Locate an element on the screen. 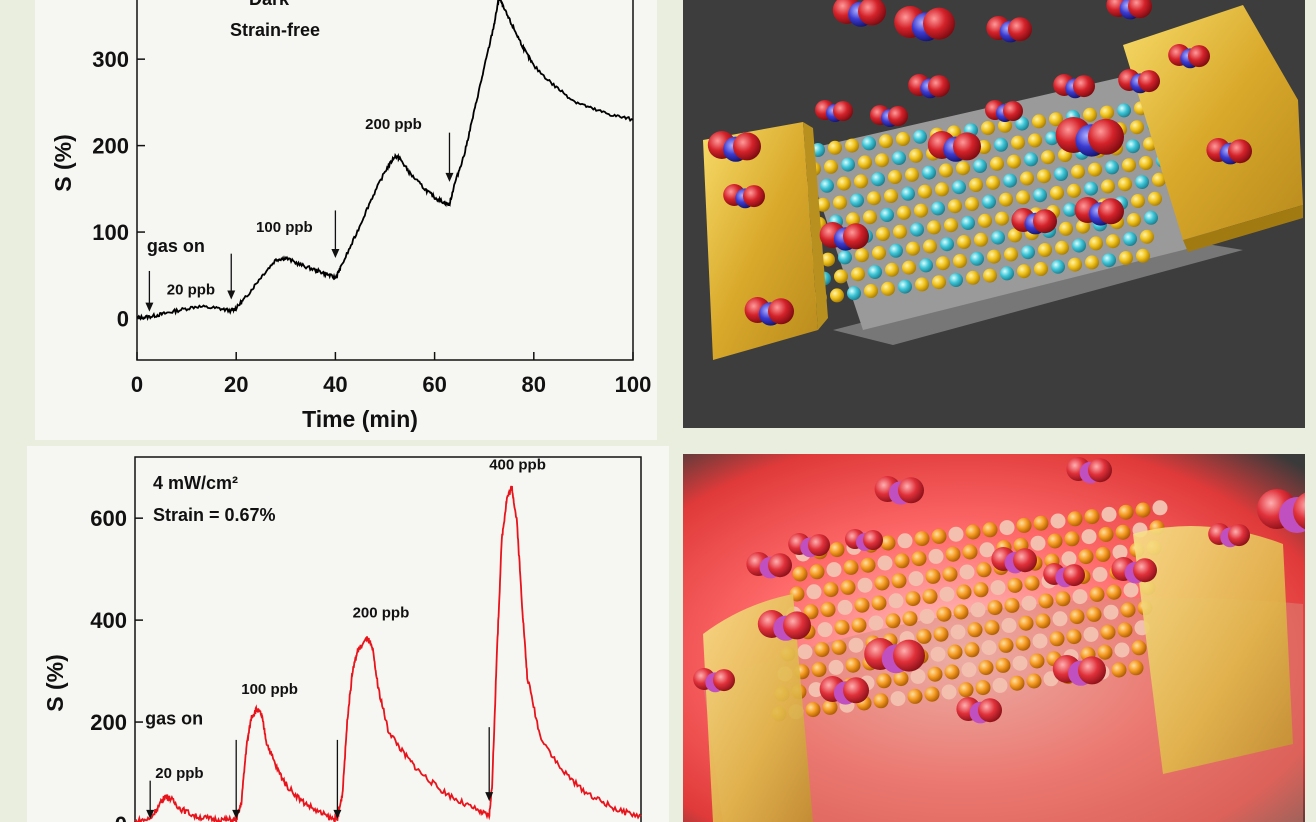  annotation-label: gas on is located at coordinates (174, 719).